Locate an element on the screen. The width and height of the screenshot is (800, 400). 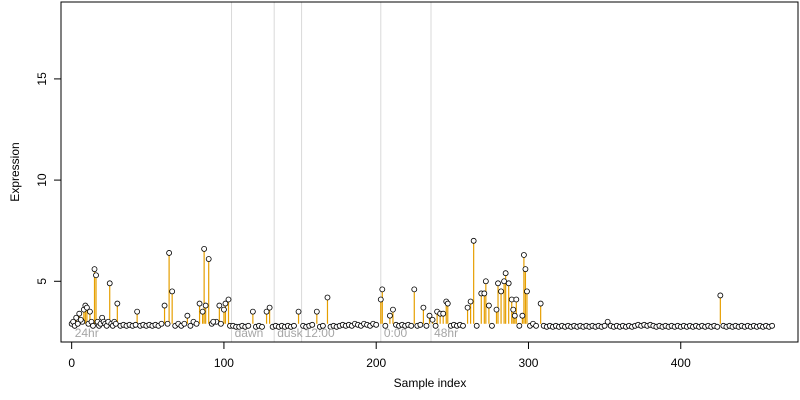
region-label: dusk is located at coordinates (290, 333).